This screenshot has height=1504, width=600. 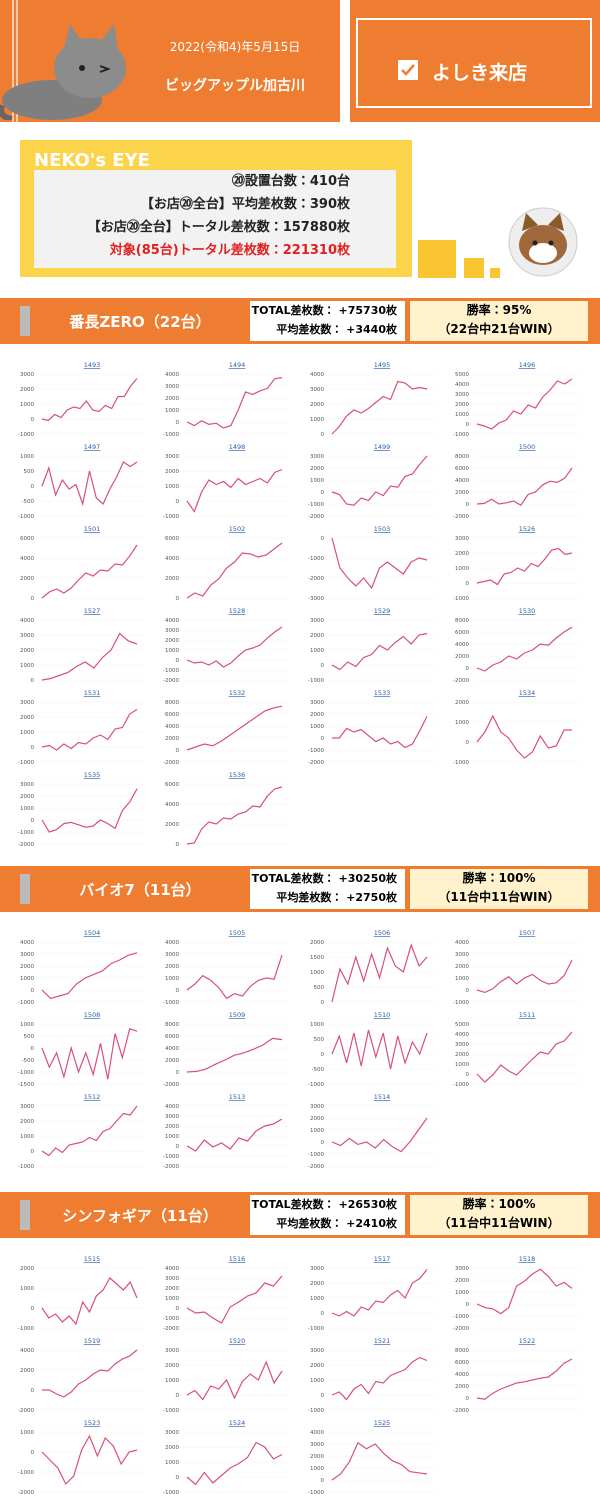 What do you see at coordinates (92, 1097) in the screenshot?
I see `chart-title: 1512` at bounding box center [92, 1097].